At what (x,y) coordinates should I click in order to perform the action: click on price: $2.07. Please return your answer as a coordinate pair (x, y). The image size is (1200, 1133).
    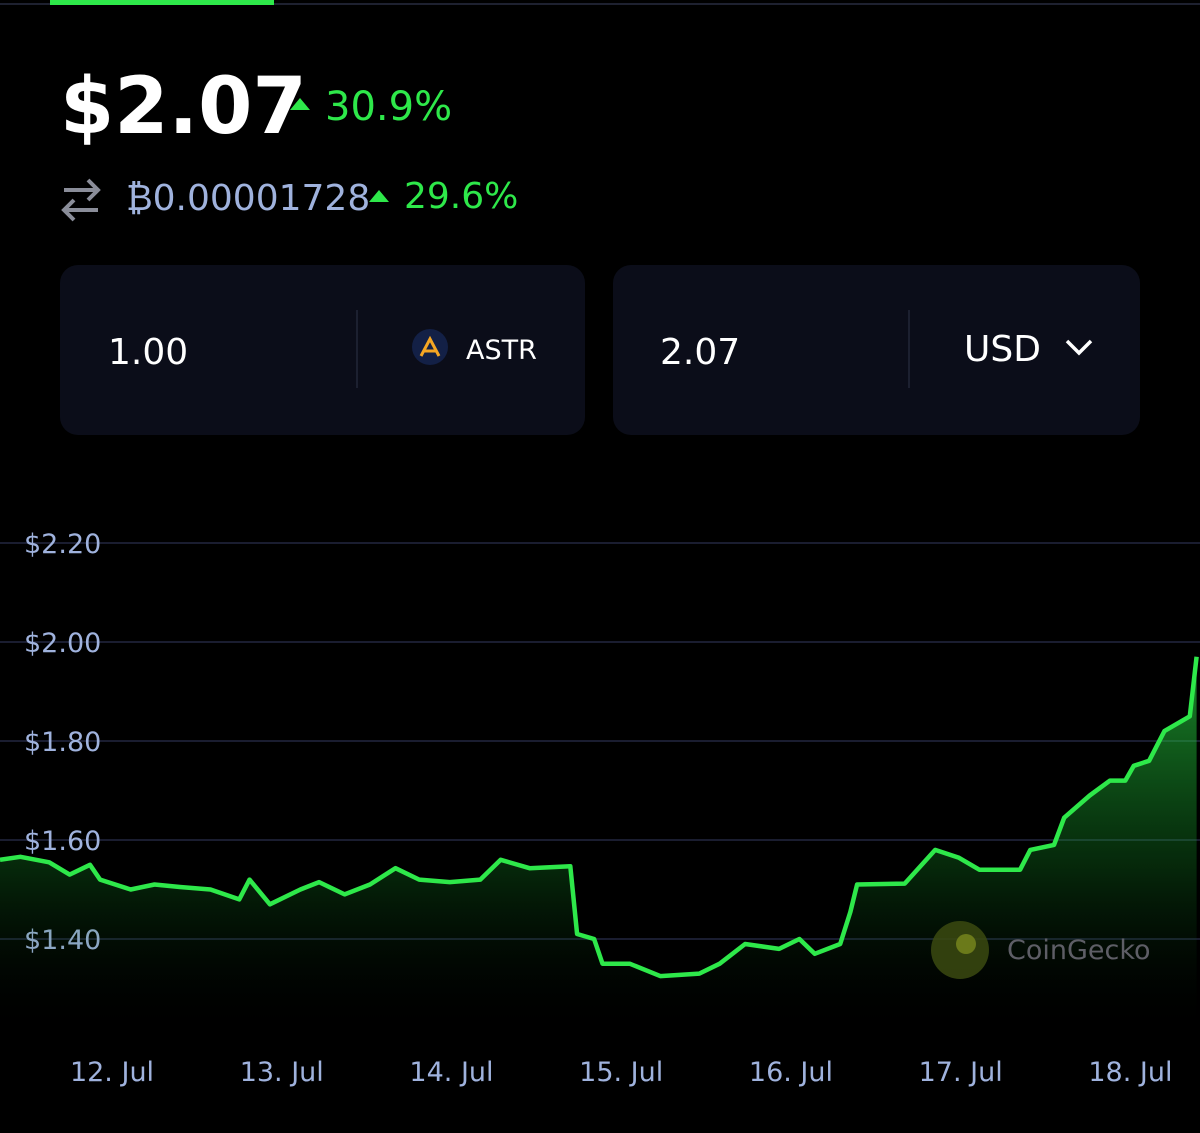
    Looking at the image, I should click on (183, 107).